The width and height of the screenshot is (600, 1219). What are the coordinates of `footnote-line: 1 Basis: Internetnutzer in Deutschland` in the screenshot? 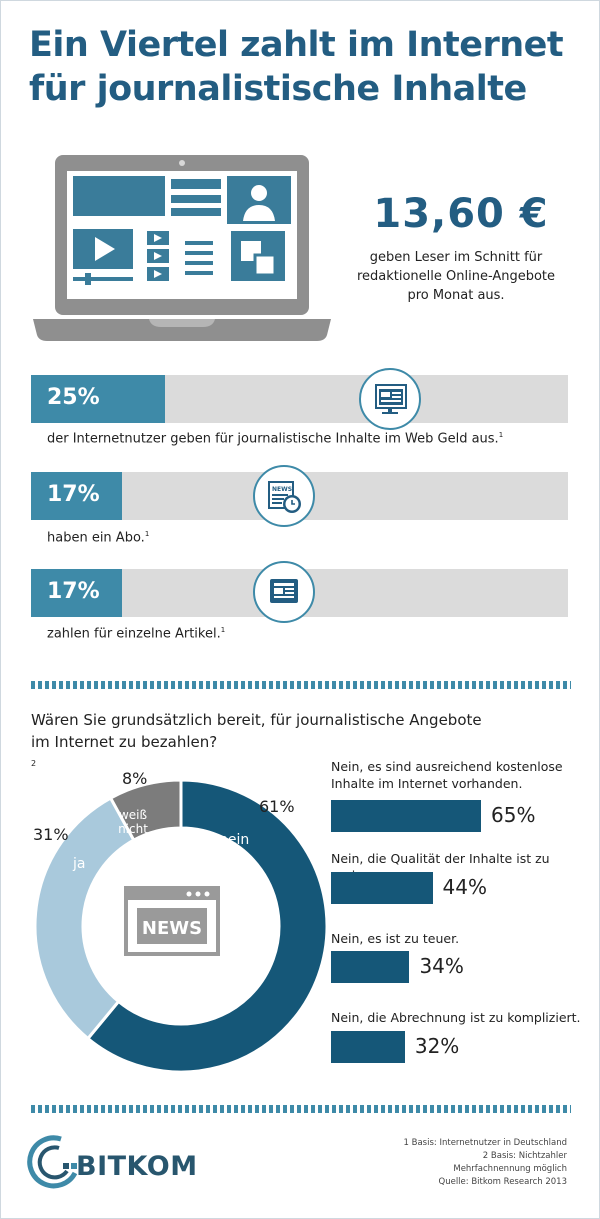 It's located at (485, 1143).